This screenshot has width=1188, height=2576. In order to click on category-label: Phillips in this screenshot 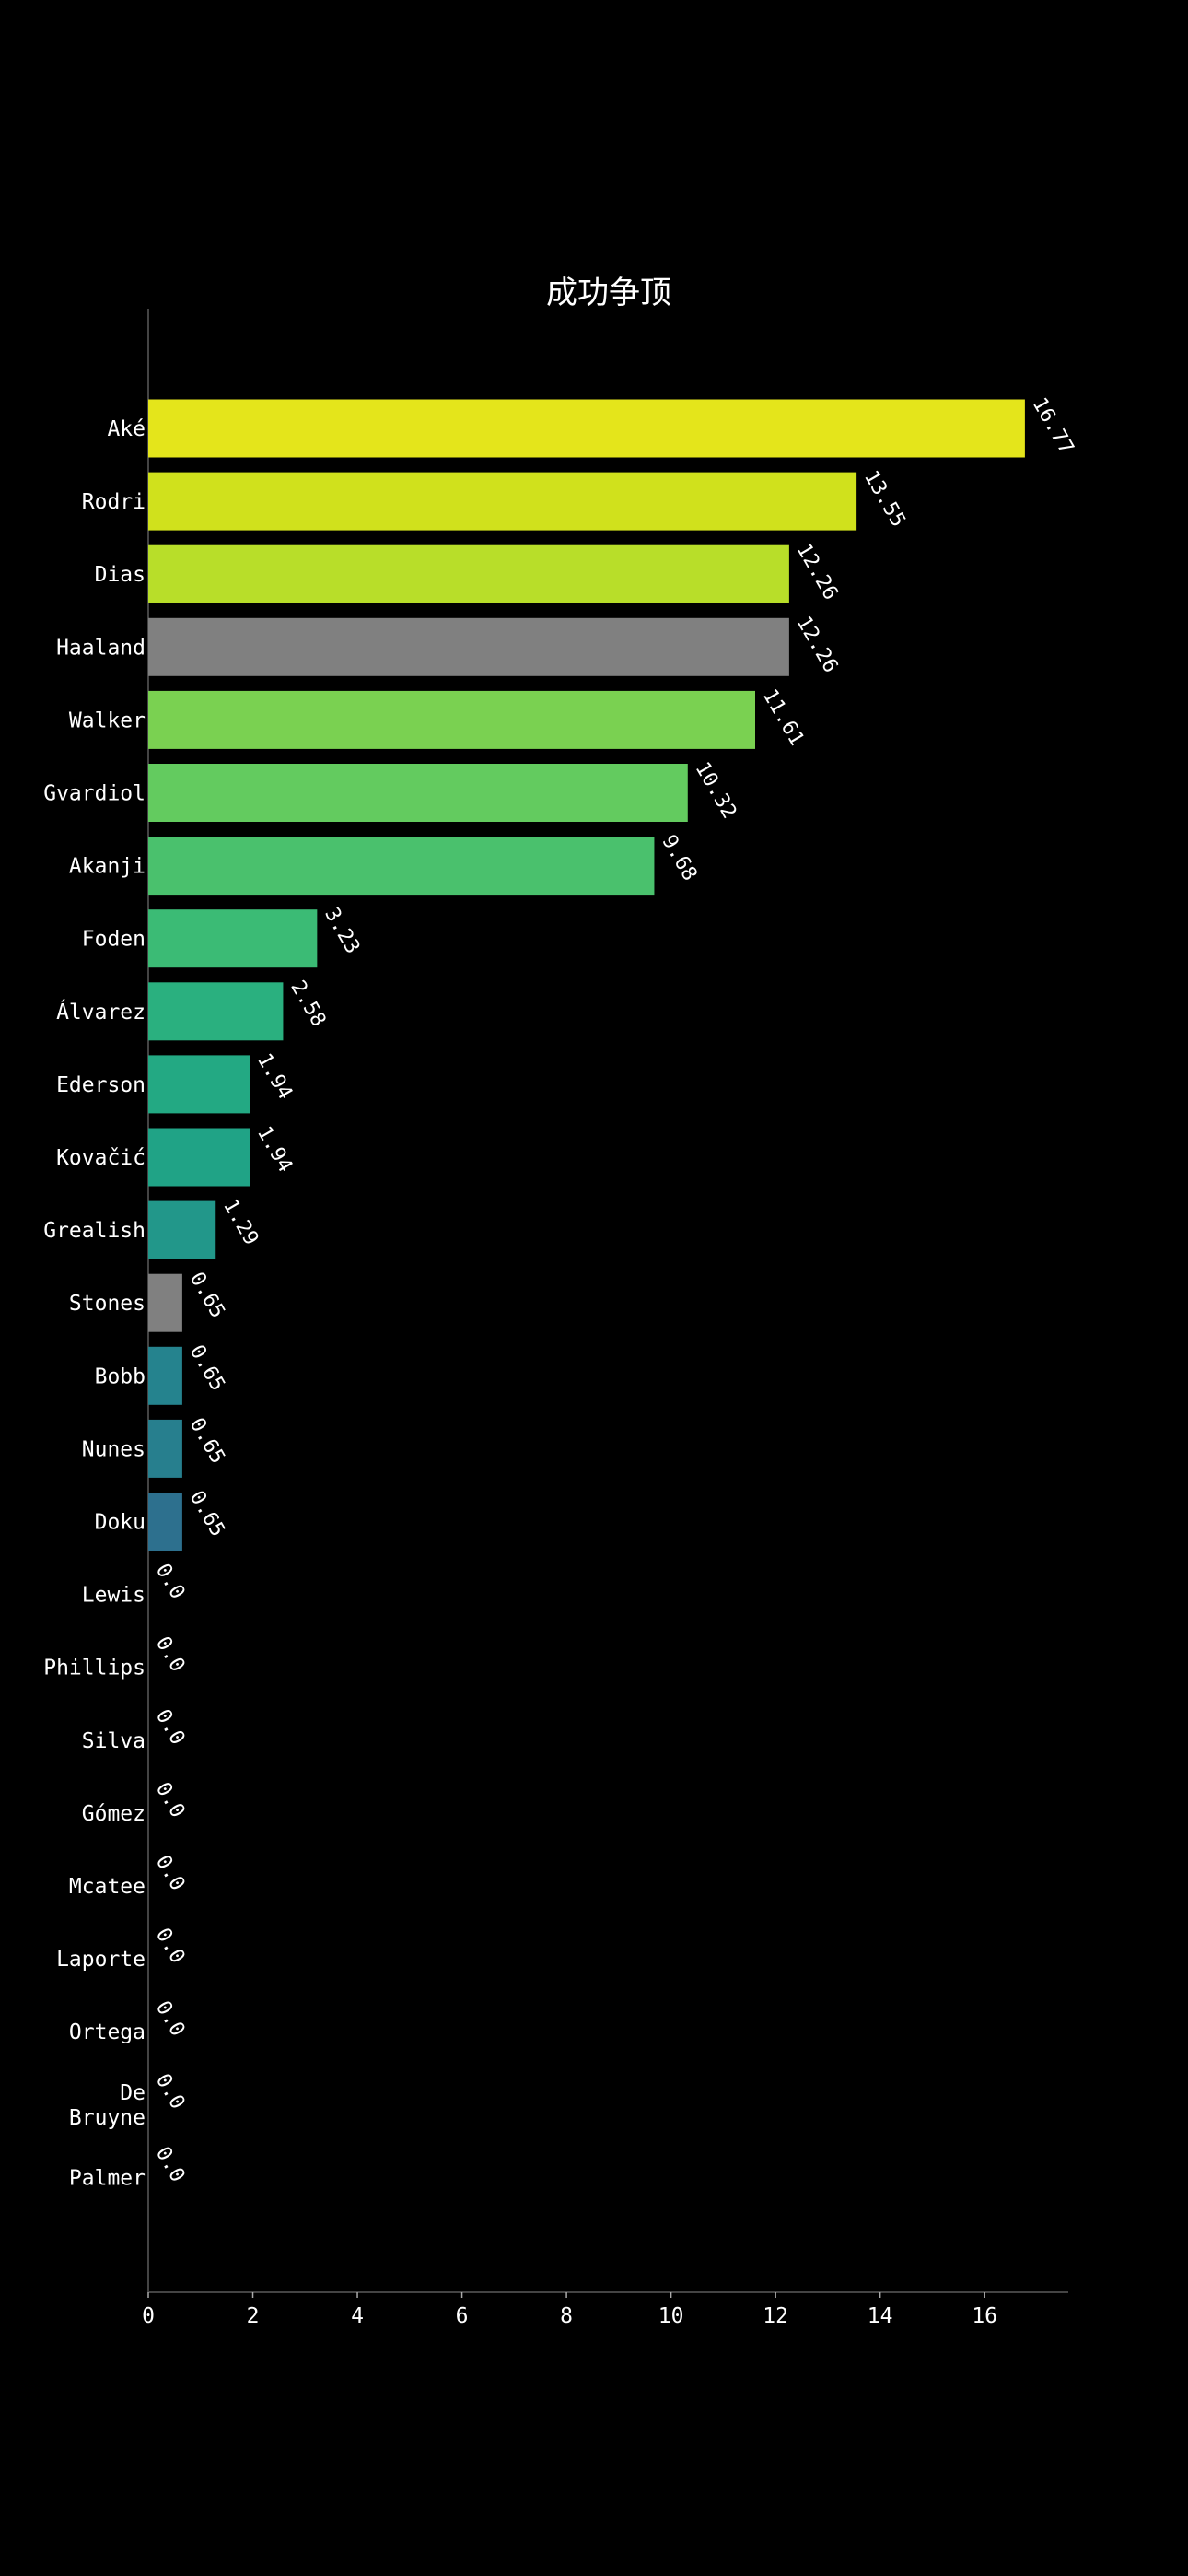, I will do `click(94, 1668)`.